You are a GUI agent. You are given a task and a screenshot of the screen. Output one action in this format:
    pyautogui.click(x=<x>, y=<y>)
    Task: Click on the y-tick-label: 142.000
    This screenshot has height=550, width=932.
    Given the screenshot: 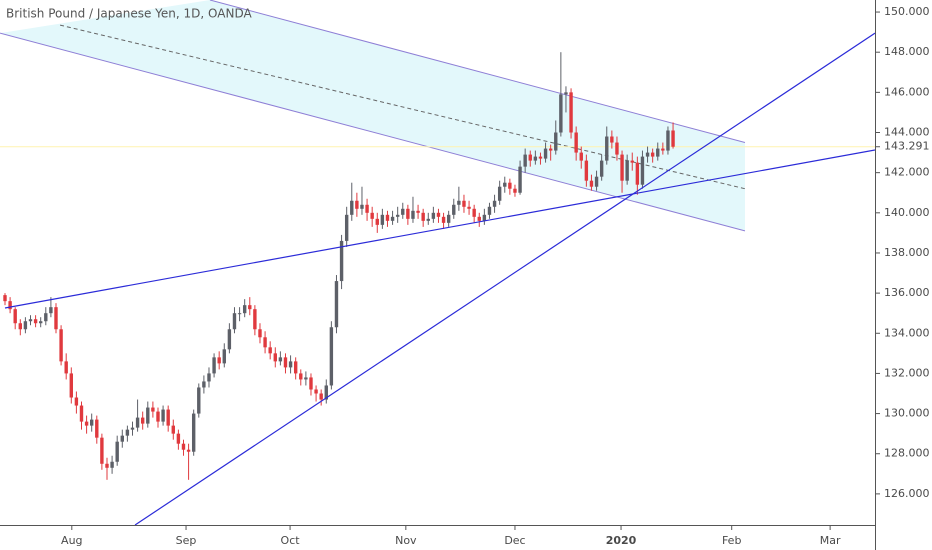 What is the action you would take?
    pyautogui.click(x=907, y=172)
    